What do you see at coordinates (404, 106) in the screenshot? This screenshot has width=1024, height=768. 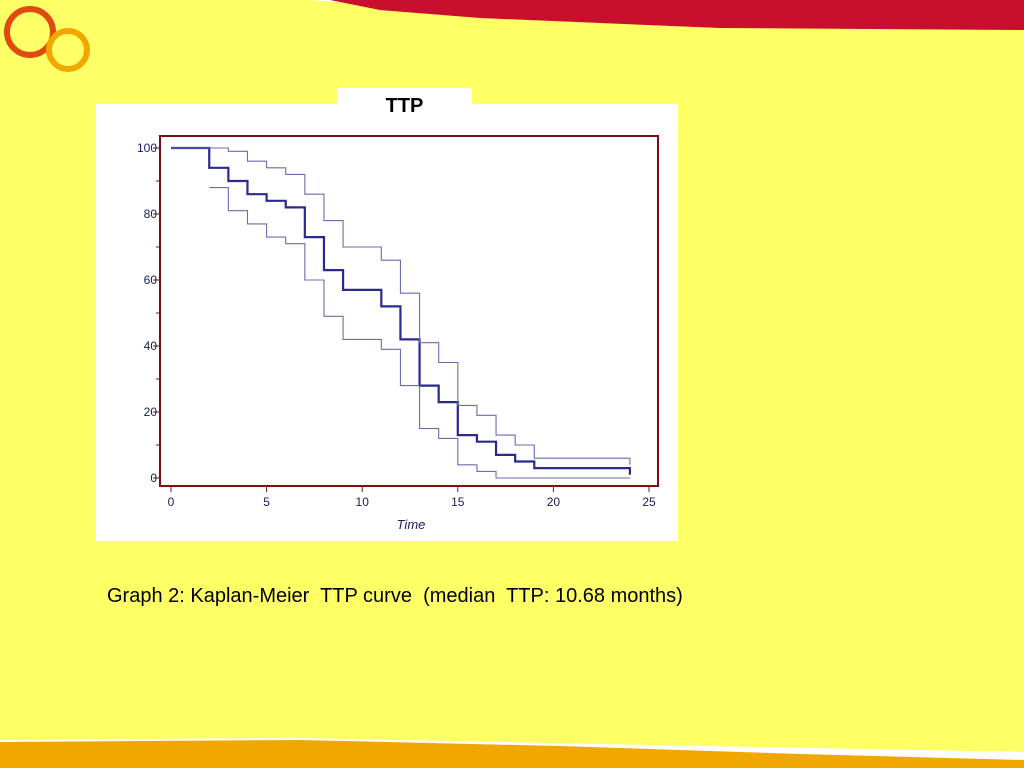 I see `chart-title: TTP` at bounding box center [404, 106].